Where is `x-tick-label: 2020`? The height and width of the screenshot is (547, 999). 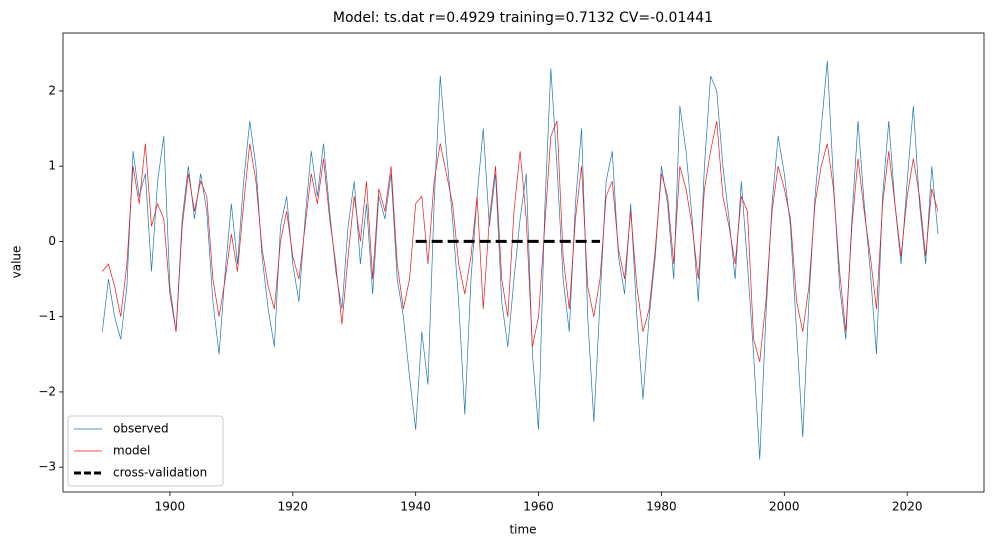 x-tick-label: 2020 is located at coordinates (907, 507).